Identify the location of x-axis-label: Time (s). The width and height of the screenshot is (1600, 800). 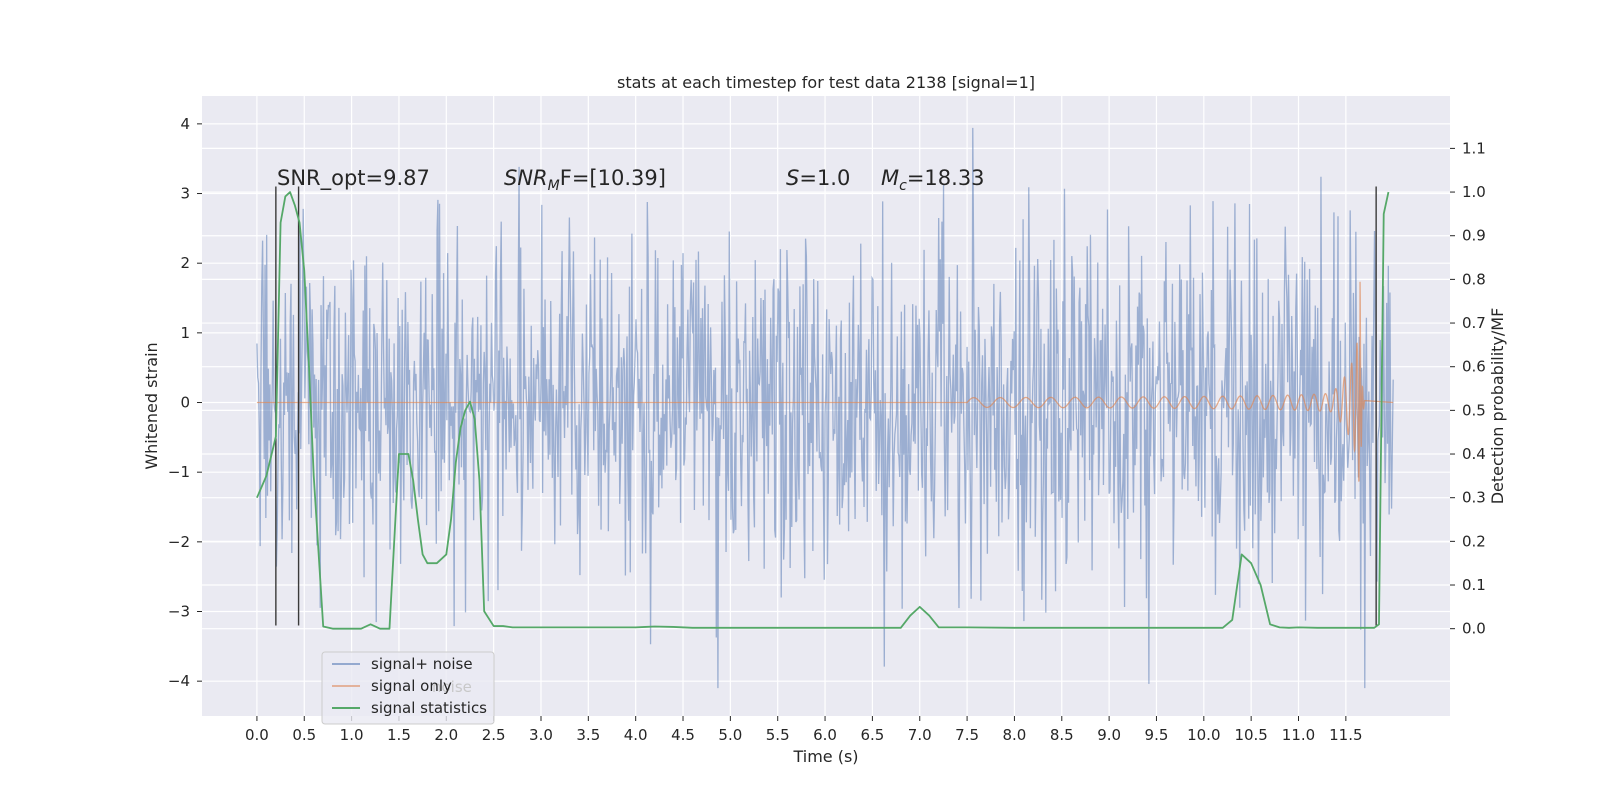
(825, 756).